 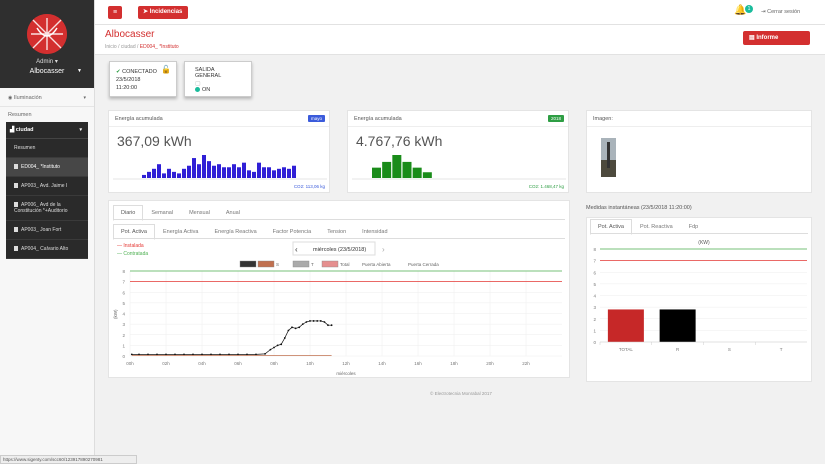 I want to click on y-tick: 1, so click(x=123, y=345).